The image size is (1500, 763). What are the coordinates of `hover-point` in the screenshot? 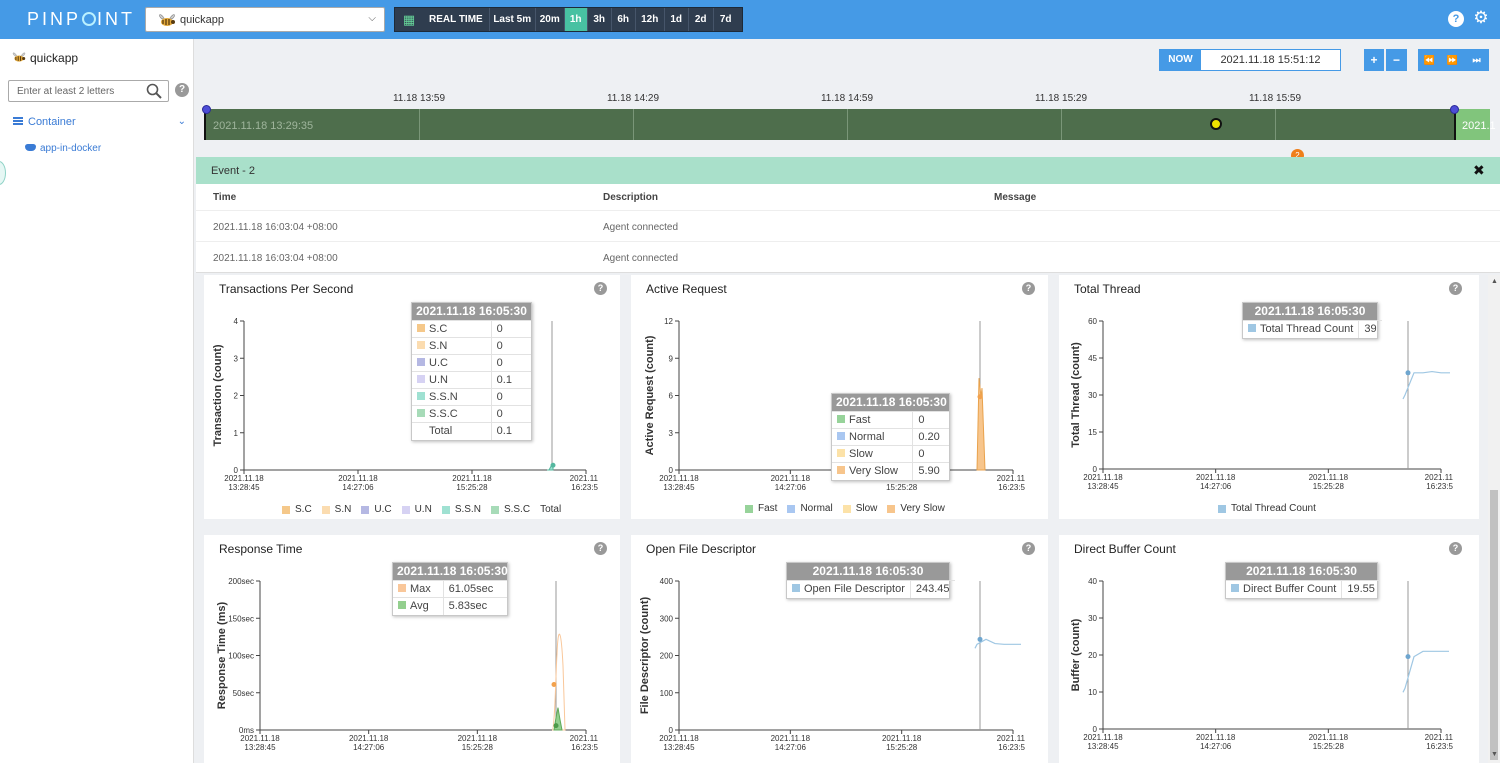 It's located at (1408, 373).